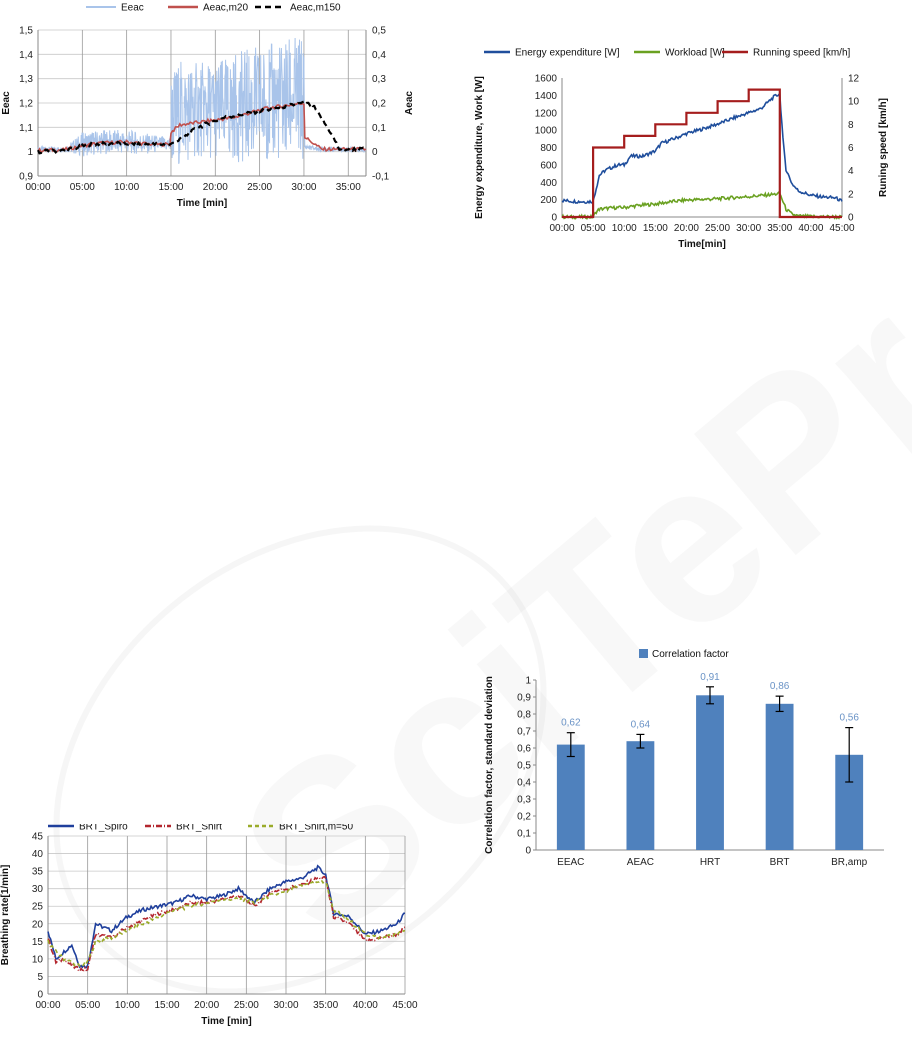 The height and width of the screenshot is (1041, 912). I want to click on y-tick-label: 0,9, so click(524, 698).